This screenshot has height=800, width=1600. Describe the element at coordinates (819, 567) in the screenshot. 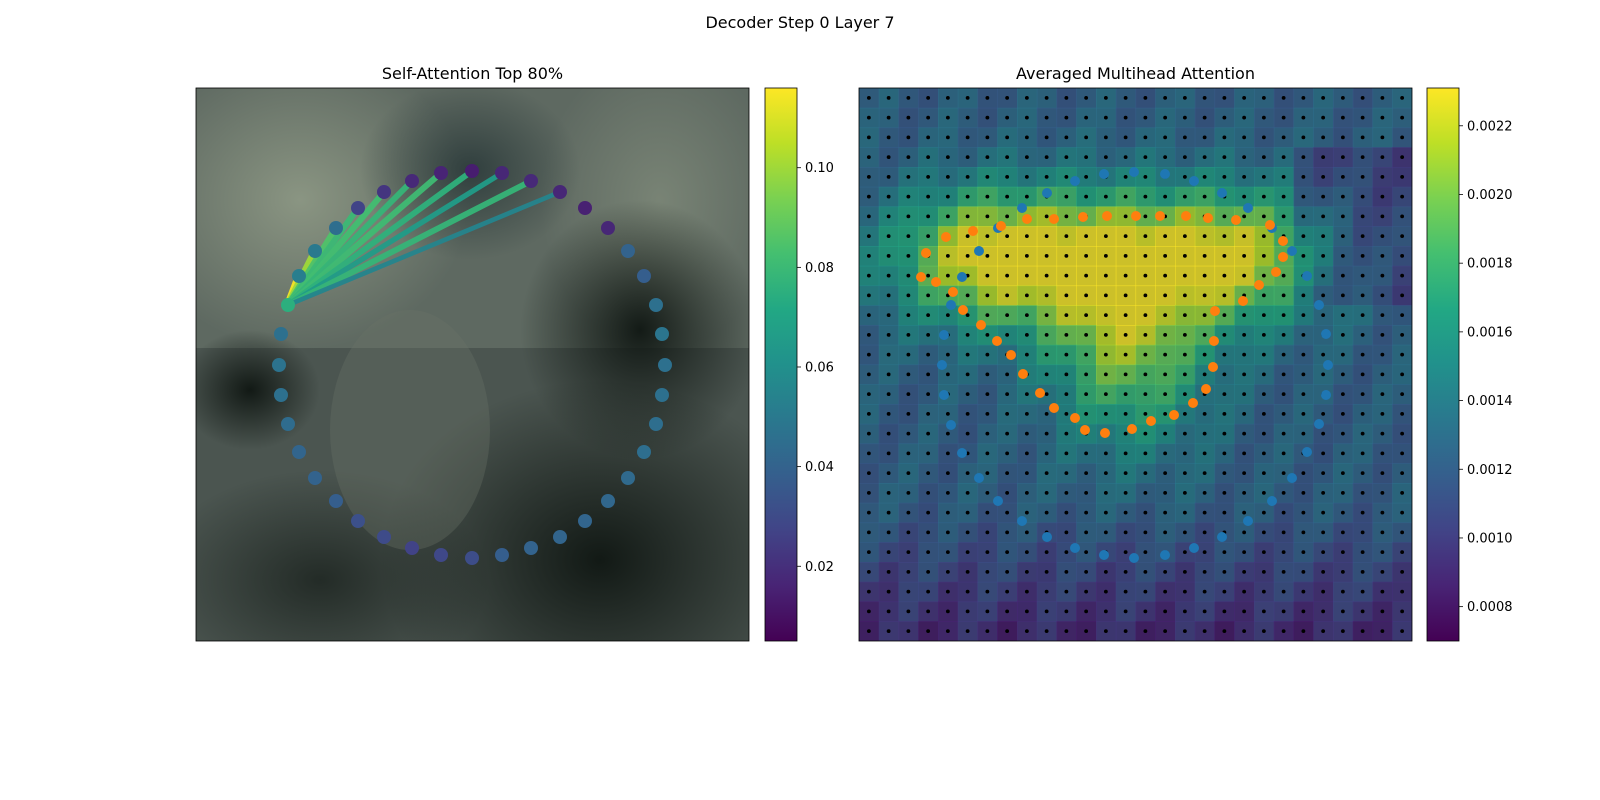

I see `colorbar-tick-label: 0.02` at that location.